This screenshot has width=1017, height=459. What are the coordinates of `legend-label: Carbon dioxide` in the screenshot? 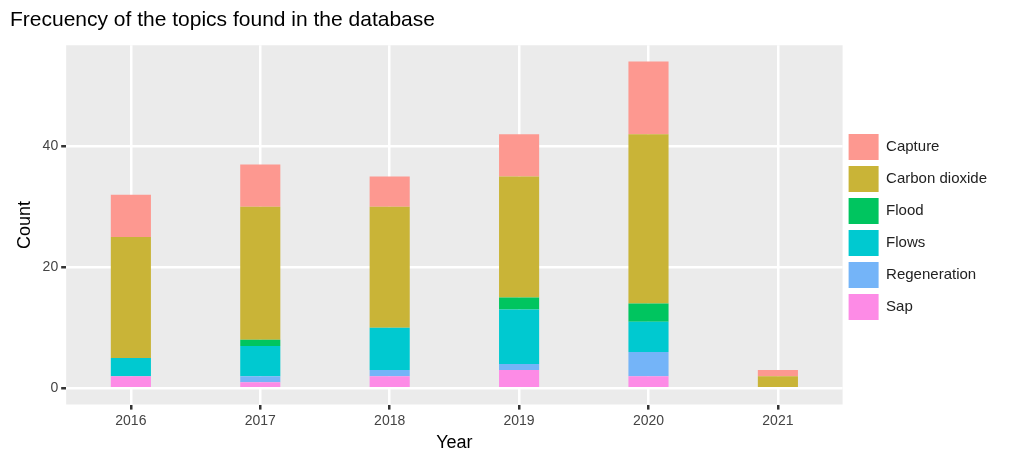 It's located at (937, 178).